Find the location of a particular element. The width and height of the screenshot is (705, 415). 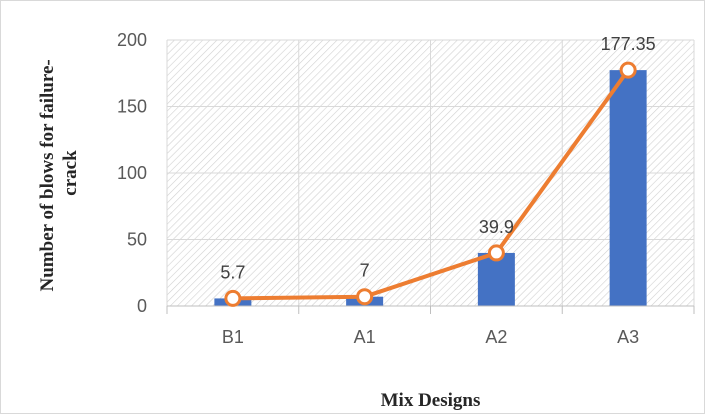

data-label-a1: 7 is located at coordinates (365, 271).